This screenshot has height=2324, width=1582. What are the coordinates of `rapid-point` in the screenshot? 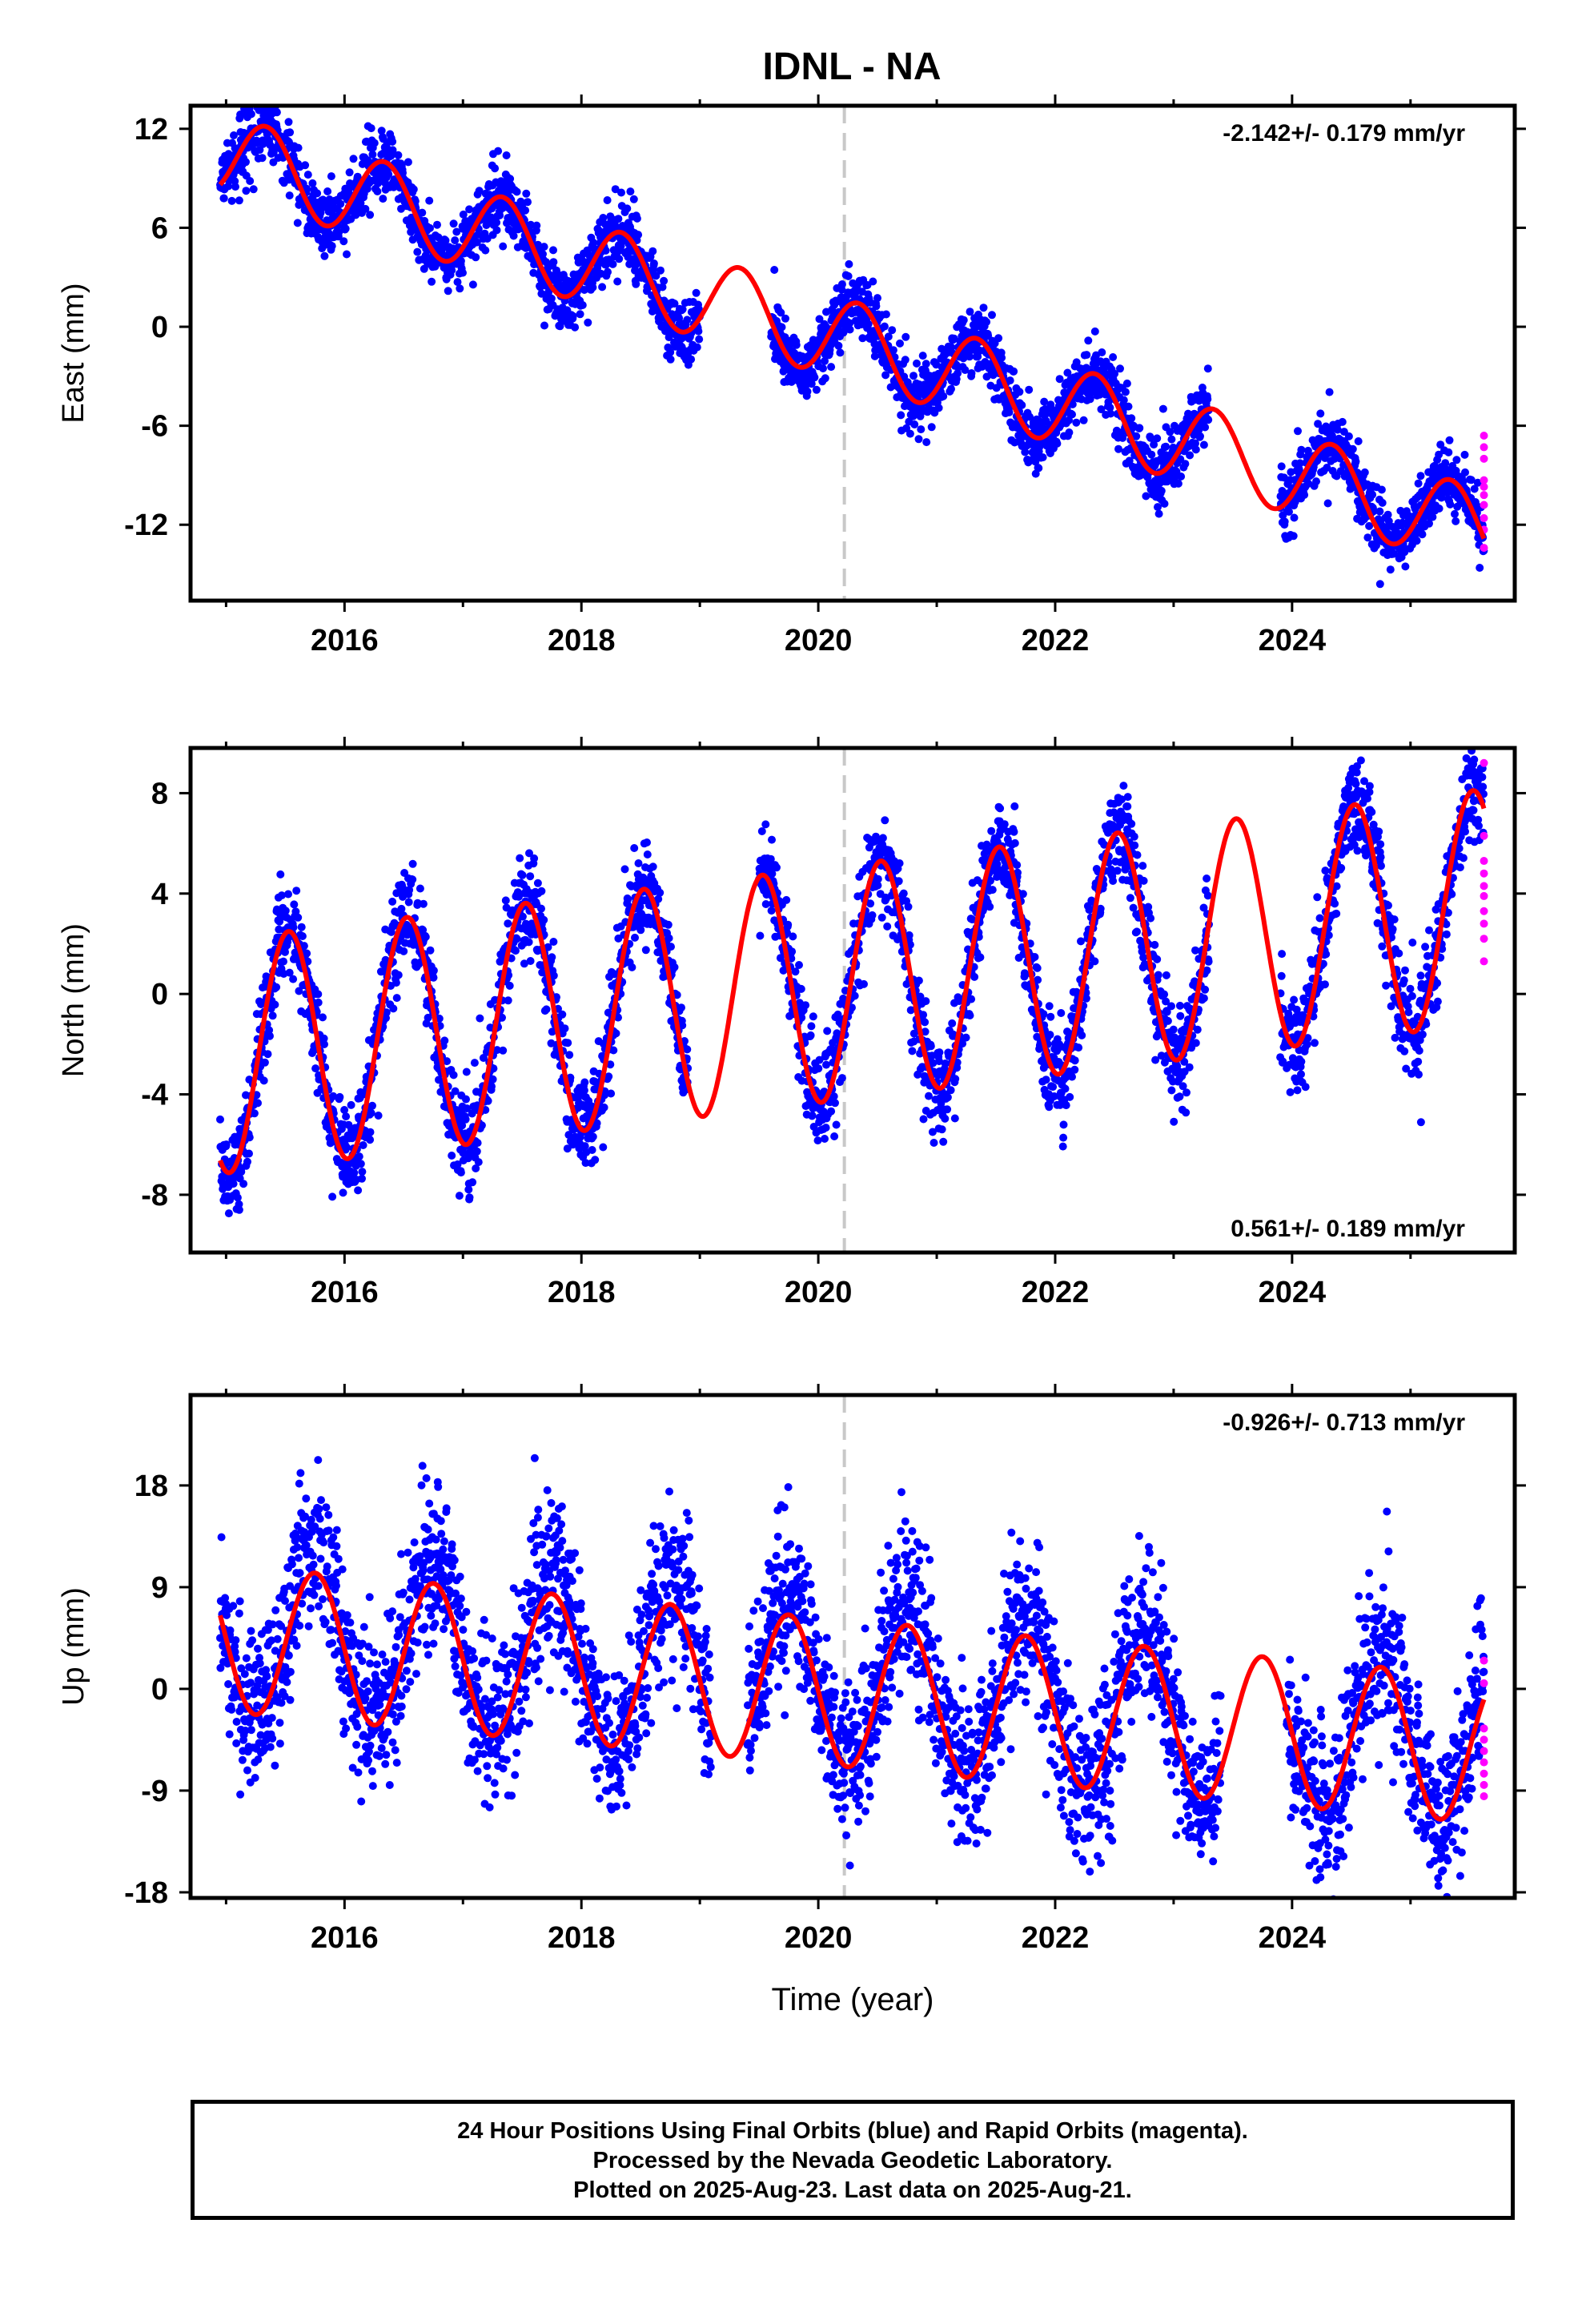 It's located at (1484, 447).